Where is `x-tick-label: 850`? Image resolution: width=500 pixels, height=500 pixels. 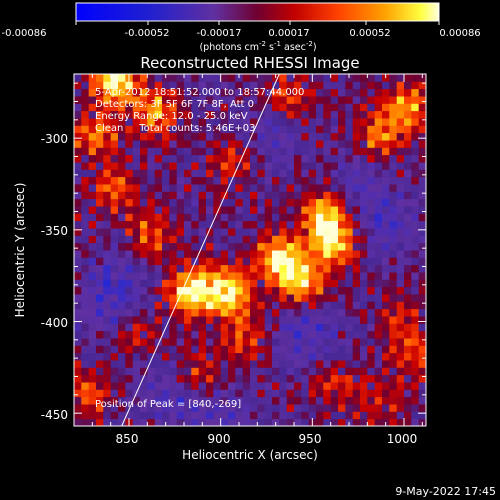
x-tick-label: 850 is located at coordinates (127, 439).